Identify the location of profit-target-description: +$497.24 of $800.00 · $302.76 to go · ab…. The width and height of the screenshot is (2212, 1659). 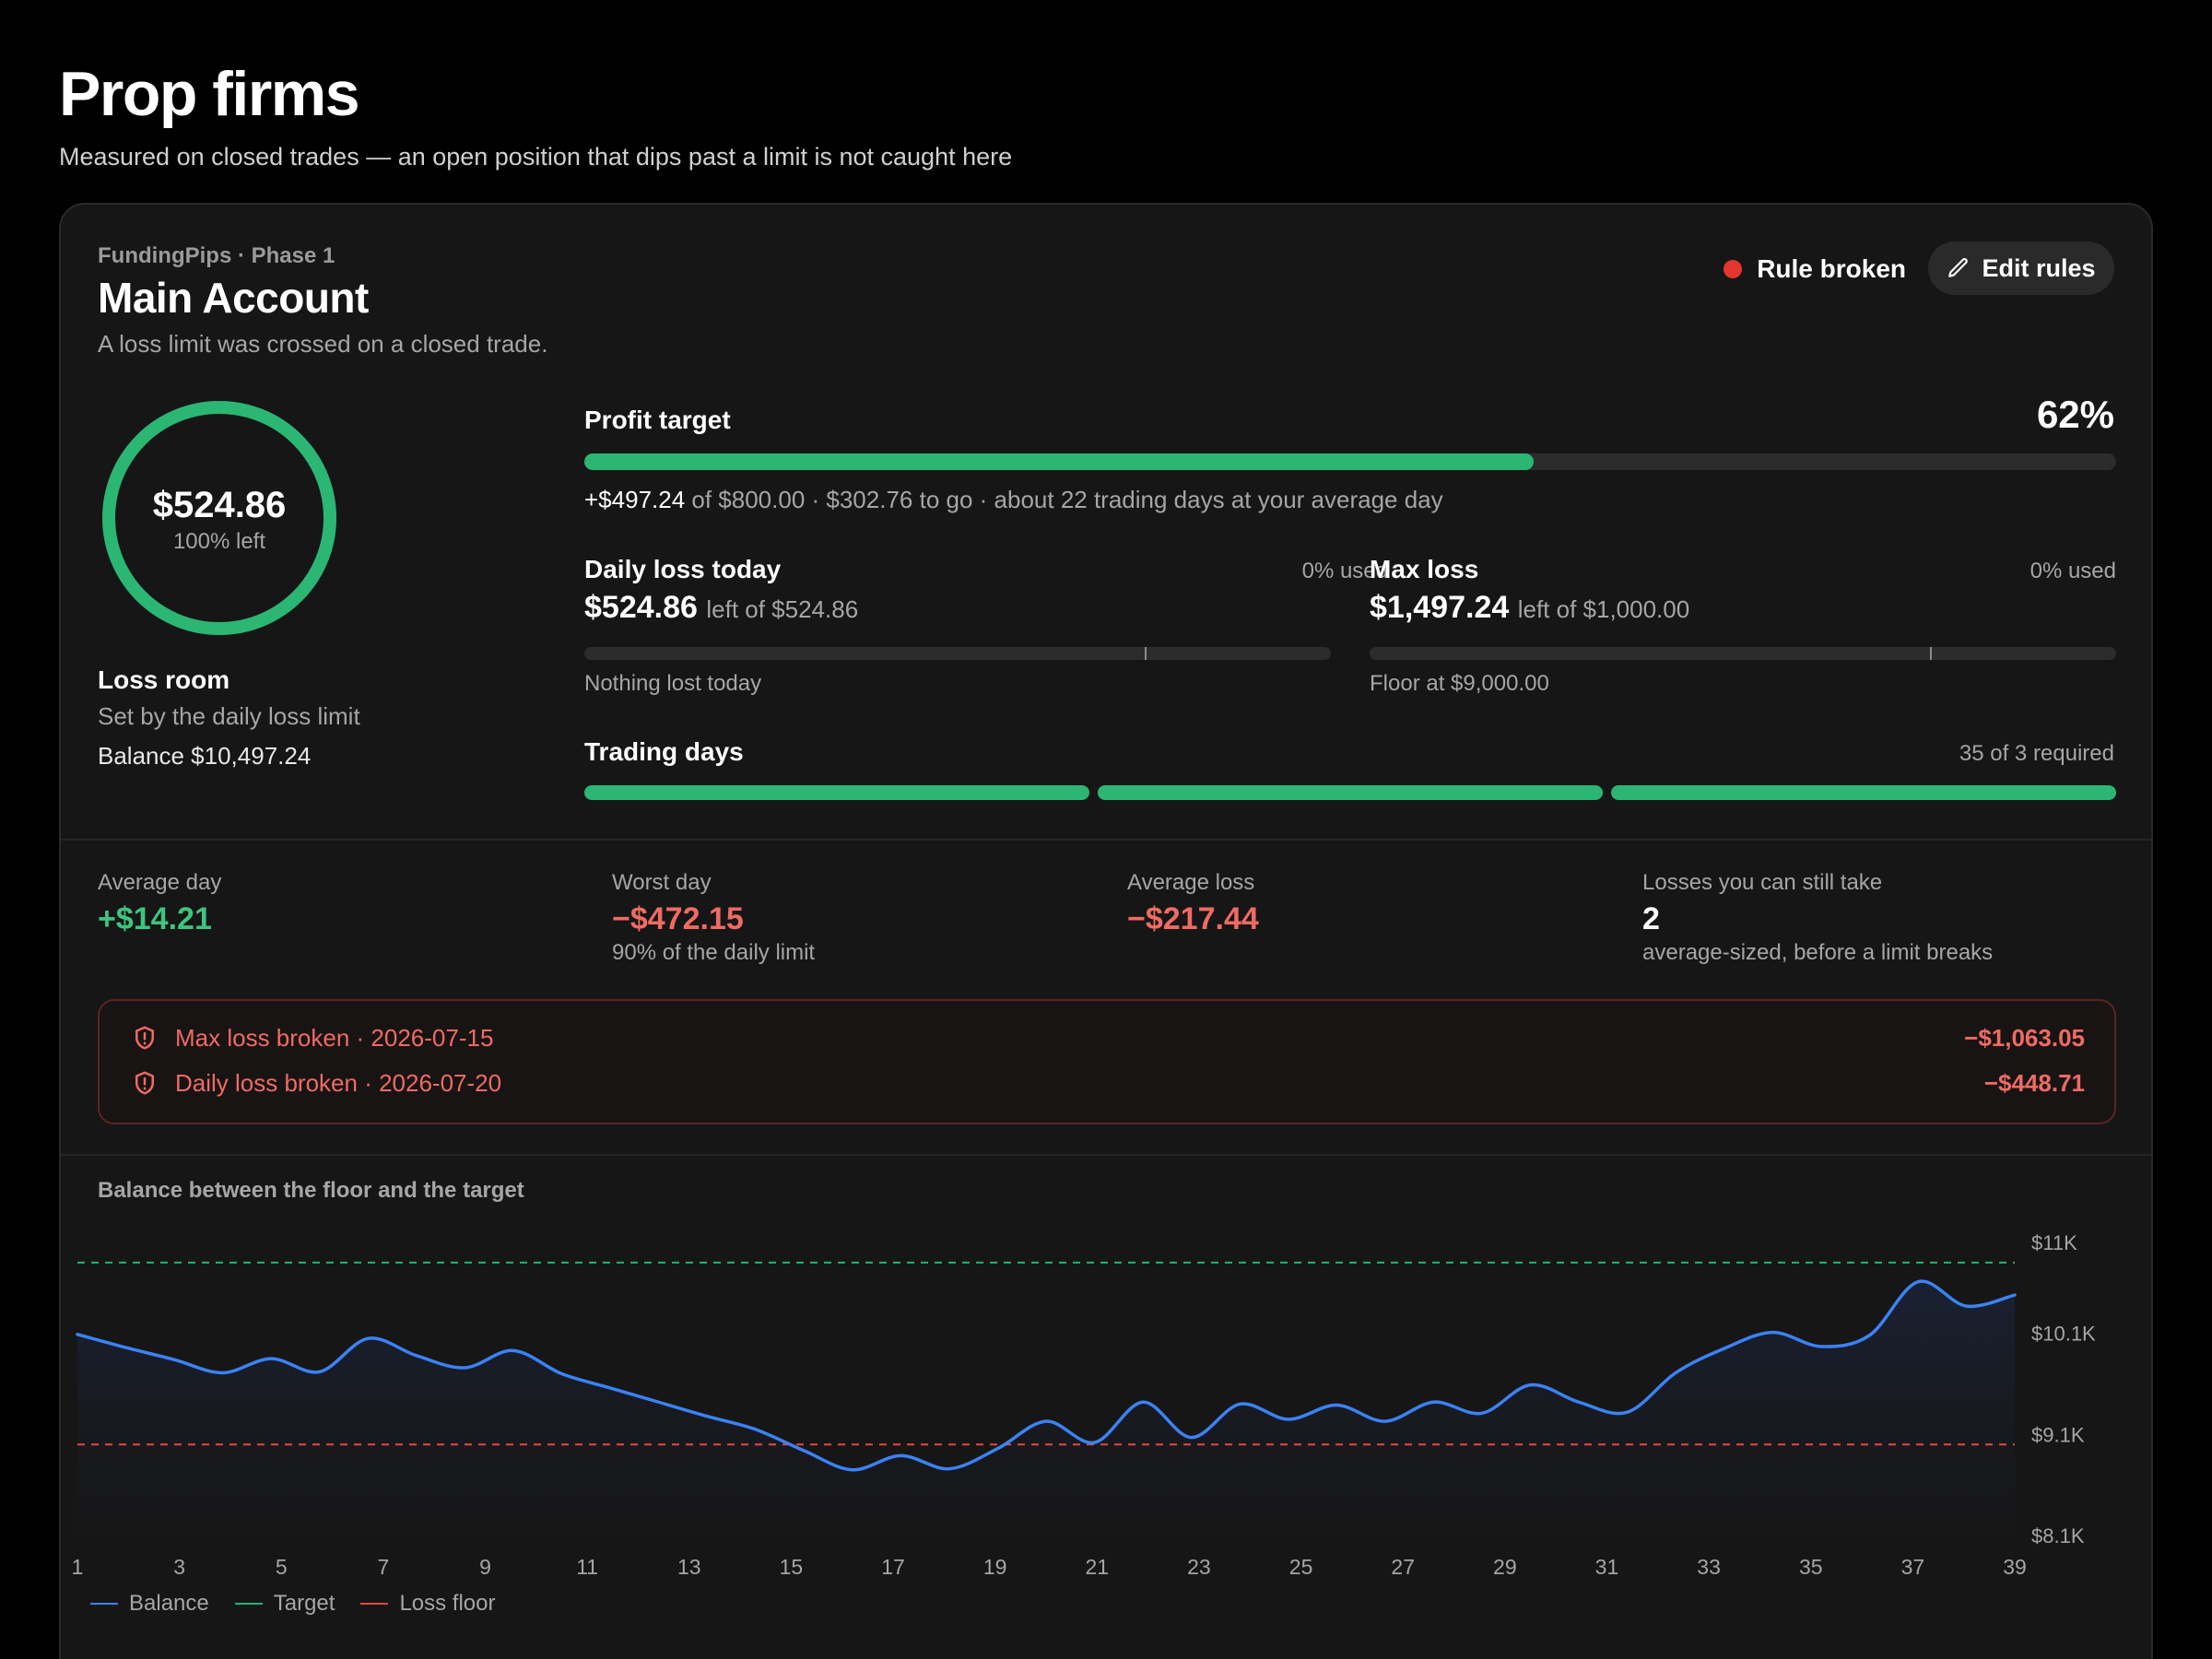
(1013, 500).